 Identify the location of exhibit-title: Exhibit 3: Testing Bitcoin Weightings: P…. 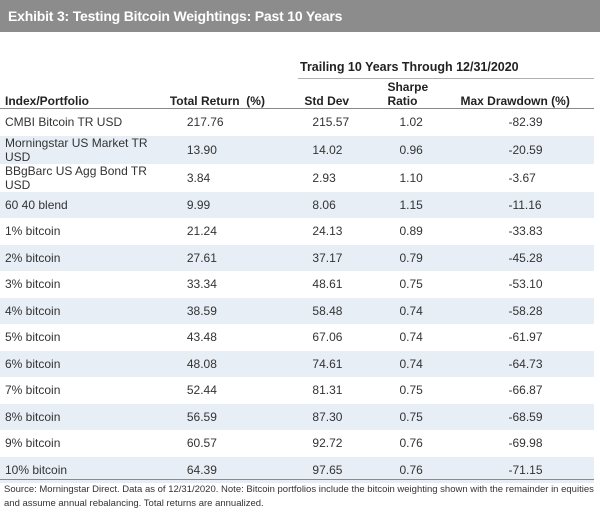
(300, 16).